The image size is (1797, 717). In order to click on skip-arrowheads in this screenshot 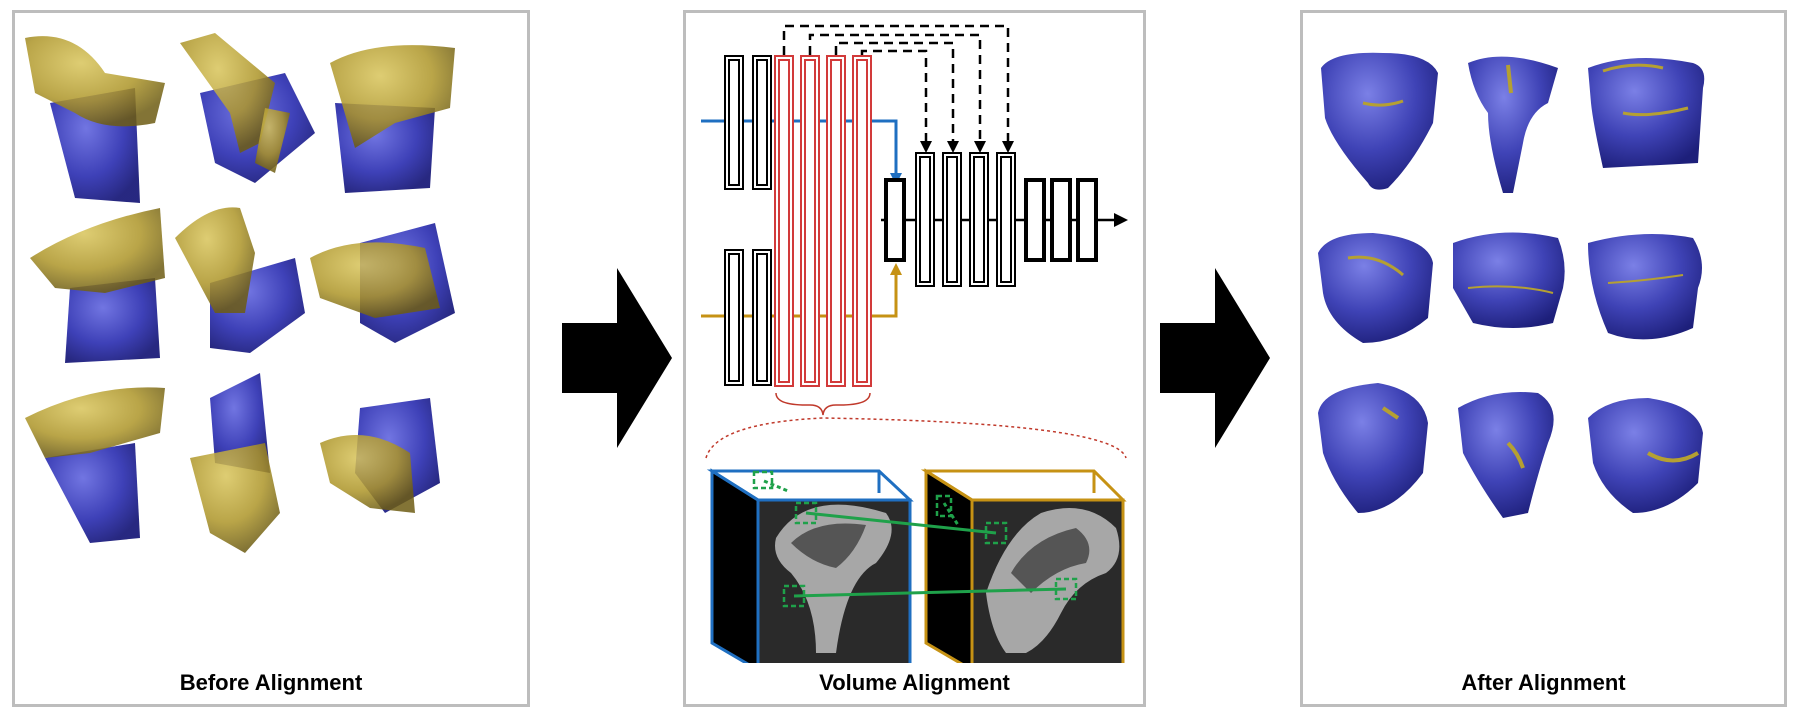, I will do `click(967, 147)`.